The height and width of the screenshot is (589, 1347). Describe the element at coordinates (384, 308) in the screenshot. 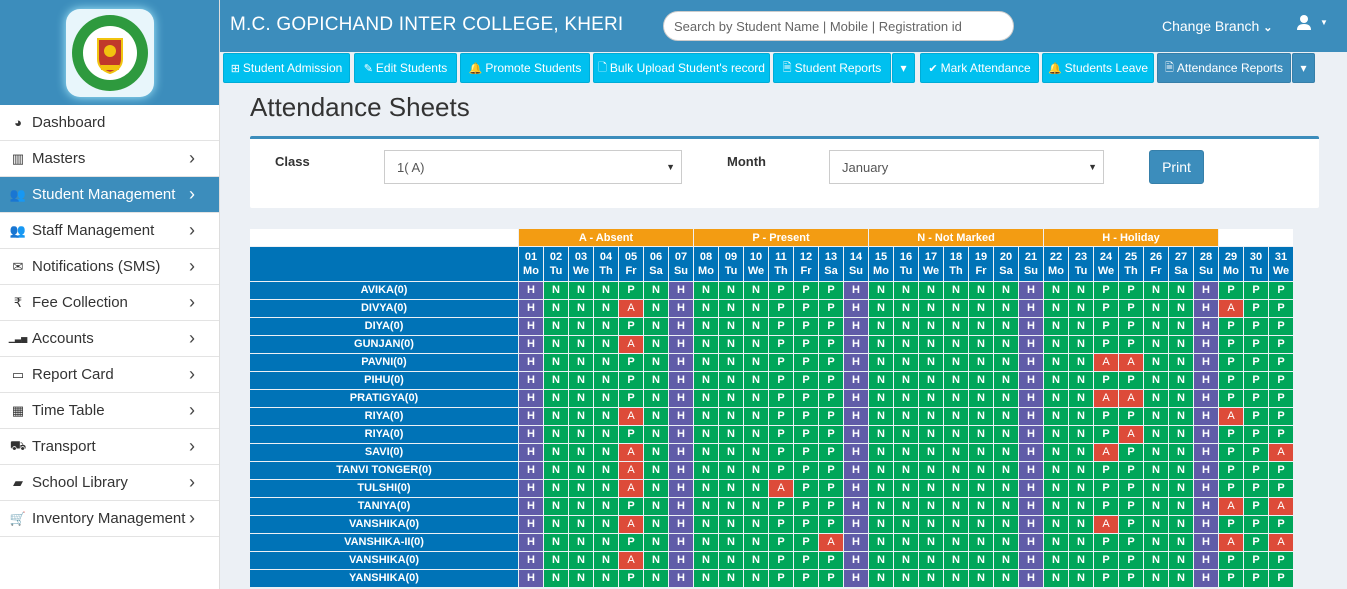

I see `student-name: DIVYA(0)` at that location.